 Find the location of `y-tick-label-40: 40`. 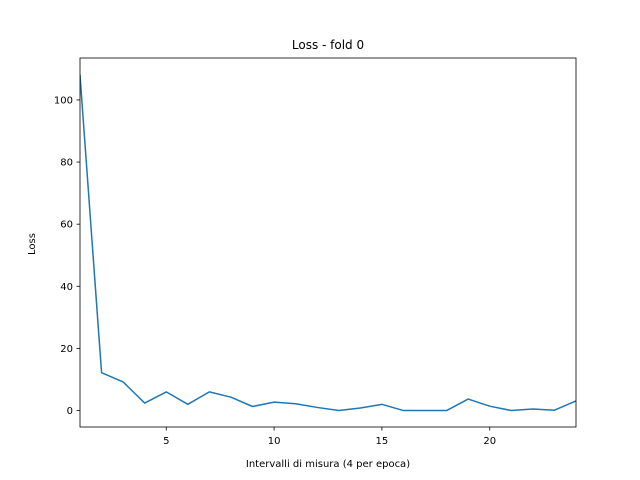

y-tick-label-40: 40 is located at coordinates (66, 287).